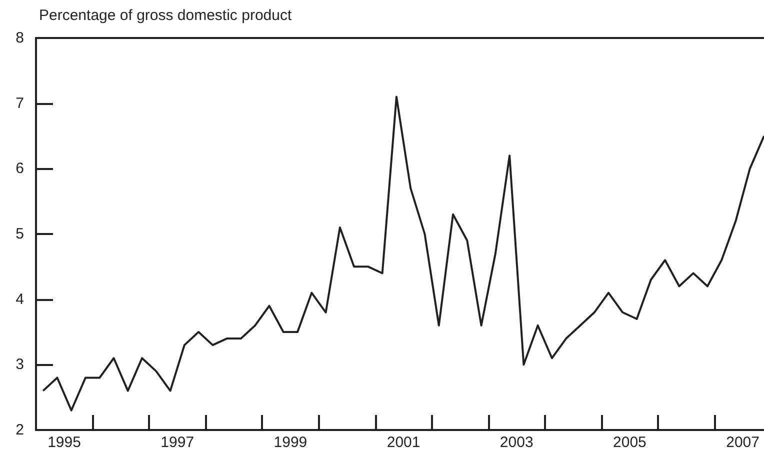 This screenshot has height=457, width=764. What do you see at coordinates (20, 103) in the screenshot?
I see `y-tick-label: 7` at bounding box center [20, 103].